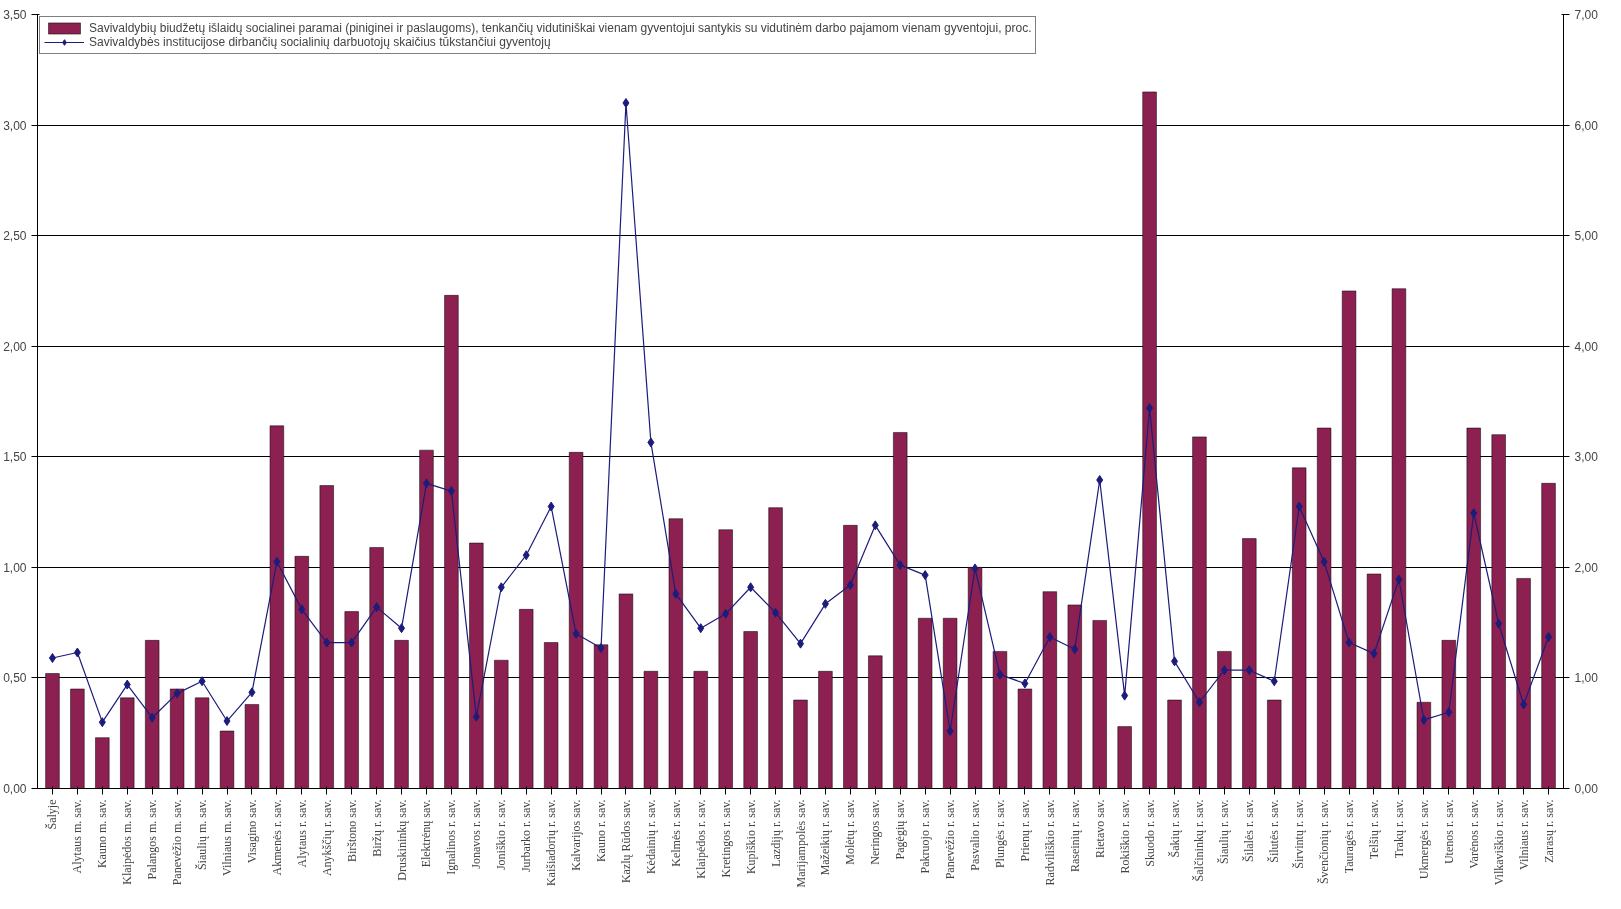  I want to click on x-tick-label: Varėnos r. sav., so click(1473, 834).